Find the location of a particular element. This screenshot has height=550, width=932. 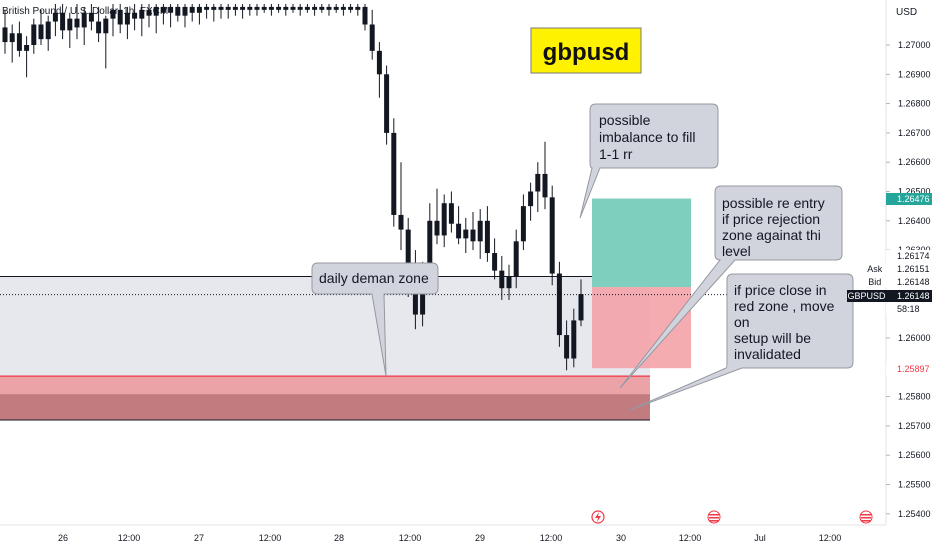

price-tick-label: 1.26700 is located at coordinates (914, 133).